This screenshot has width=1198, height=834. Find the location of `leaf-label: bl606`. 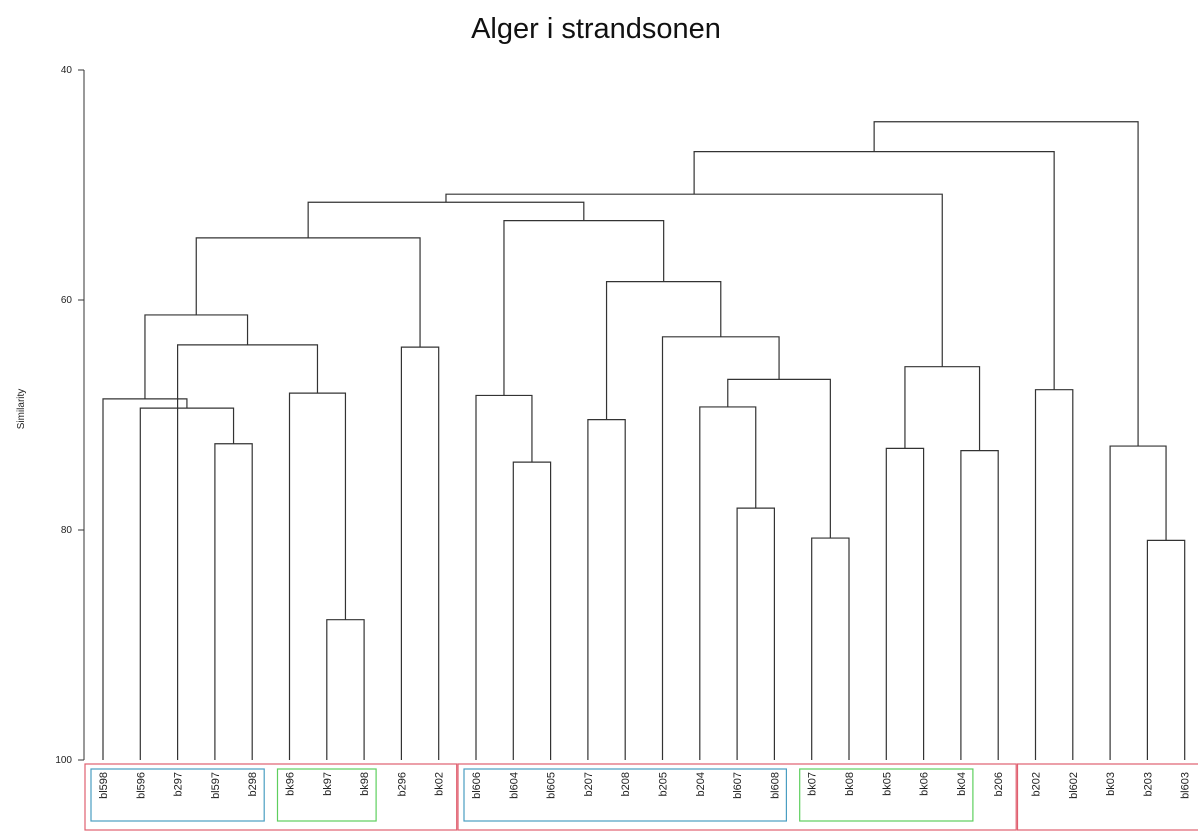

leaf-label: bl606 is located at coordinates (477, 785).